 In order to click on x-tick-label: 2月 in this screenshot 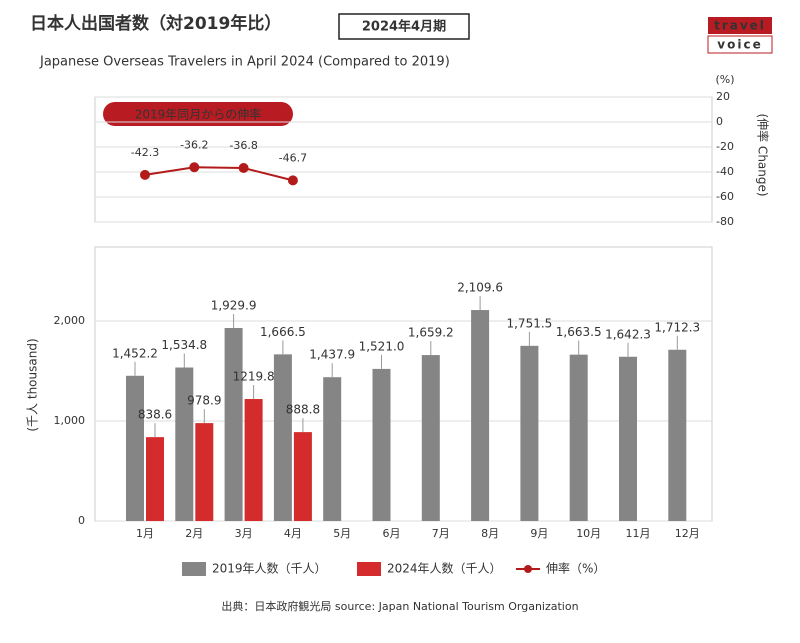, I will do `click(194, 533)`.